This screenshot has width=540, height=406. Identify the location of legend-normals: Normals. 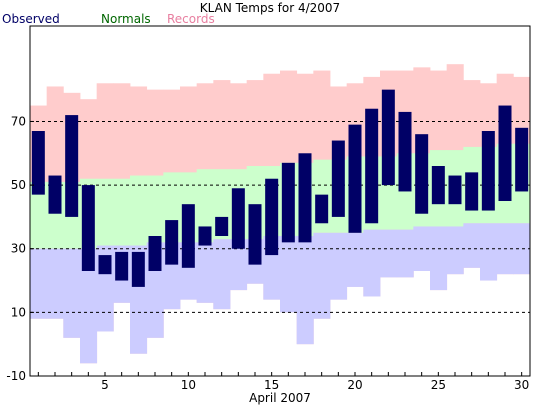
(126, 19).